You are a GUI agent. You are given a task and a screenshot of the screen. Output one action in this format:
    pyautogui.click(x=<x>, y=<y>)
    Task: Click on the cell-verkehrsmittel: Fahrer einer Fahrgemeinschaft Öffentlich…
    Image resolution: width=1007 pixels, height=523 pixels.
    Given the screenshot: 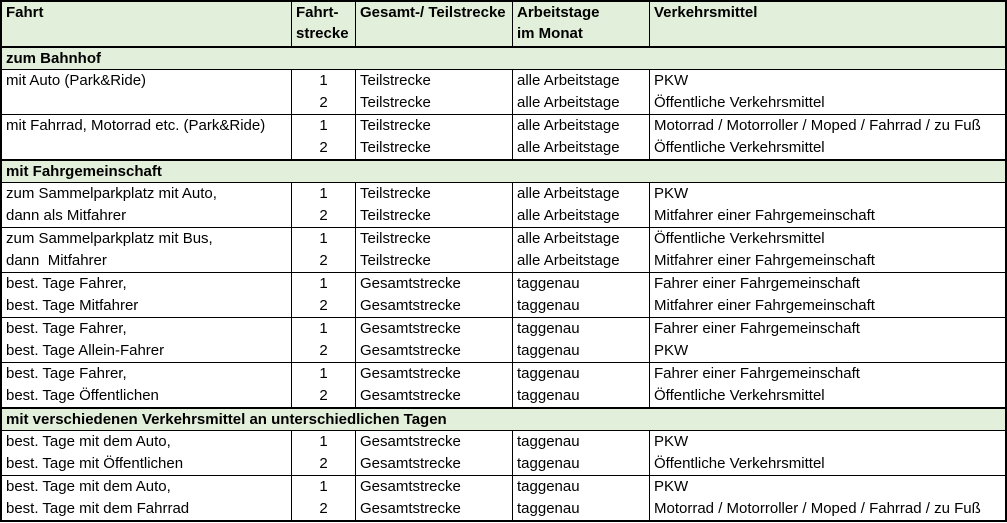 What is the action you would take?
    pyautogui.click(x=757, y=384)
    